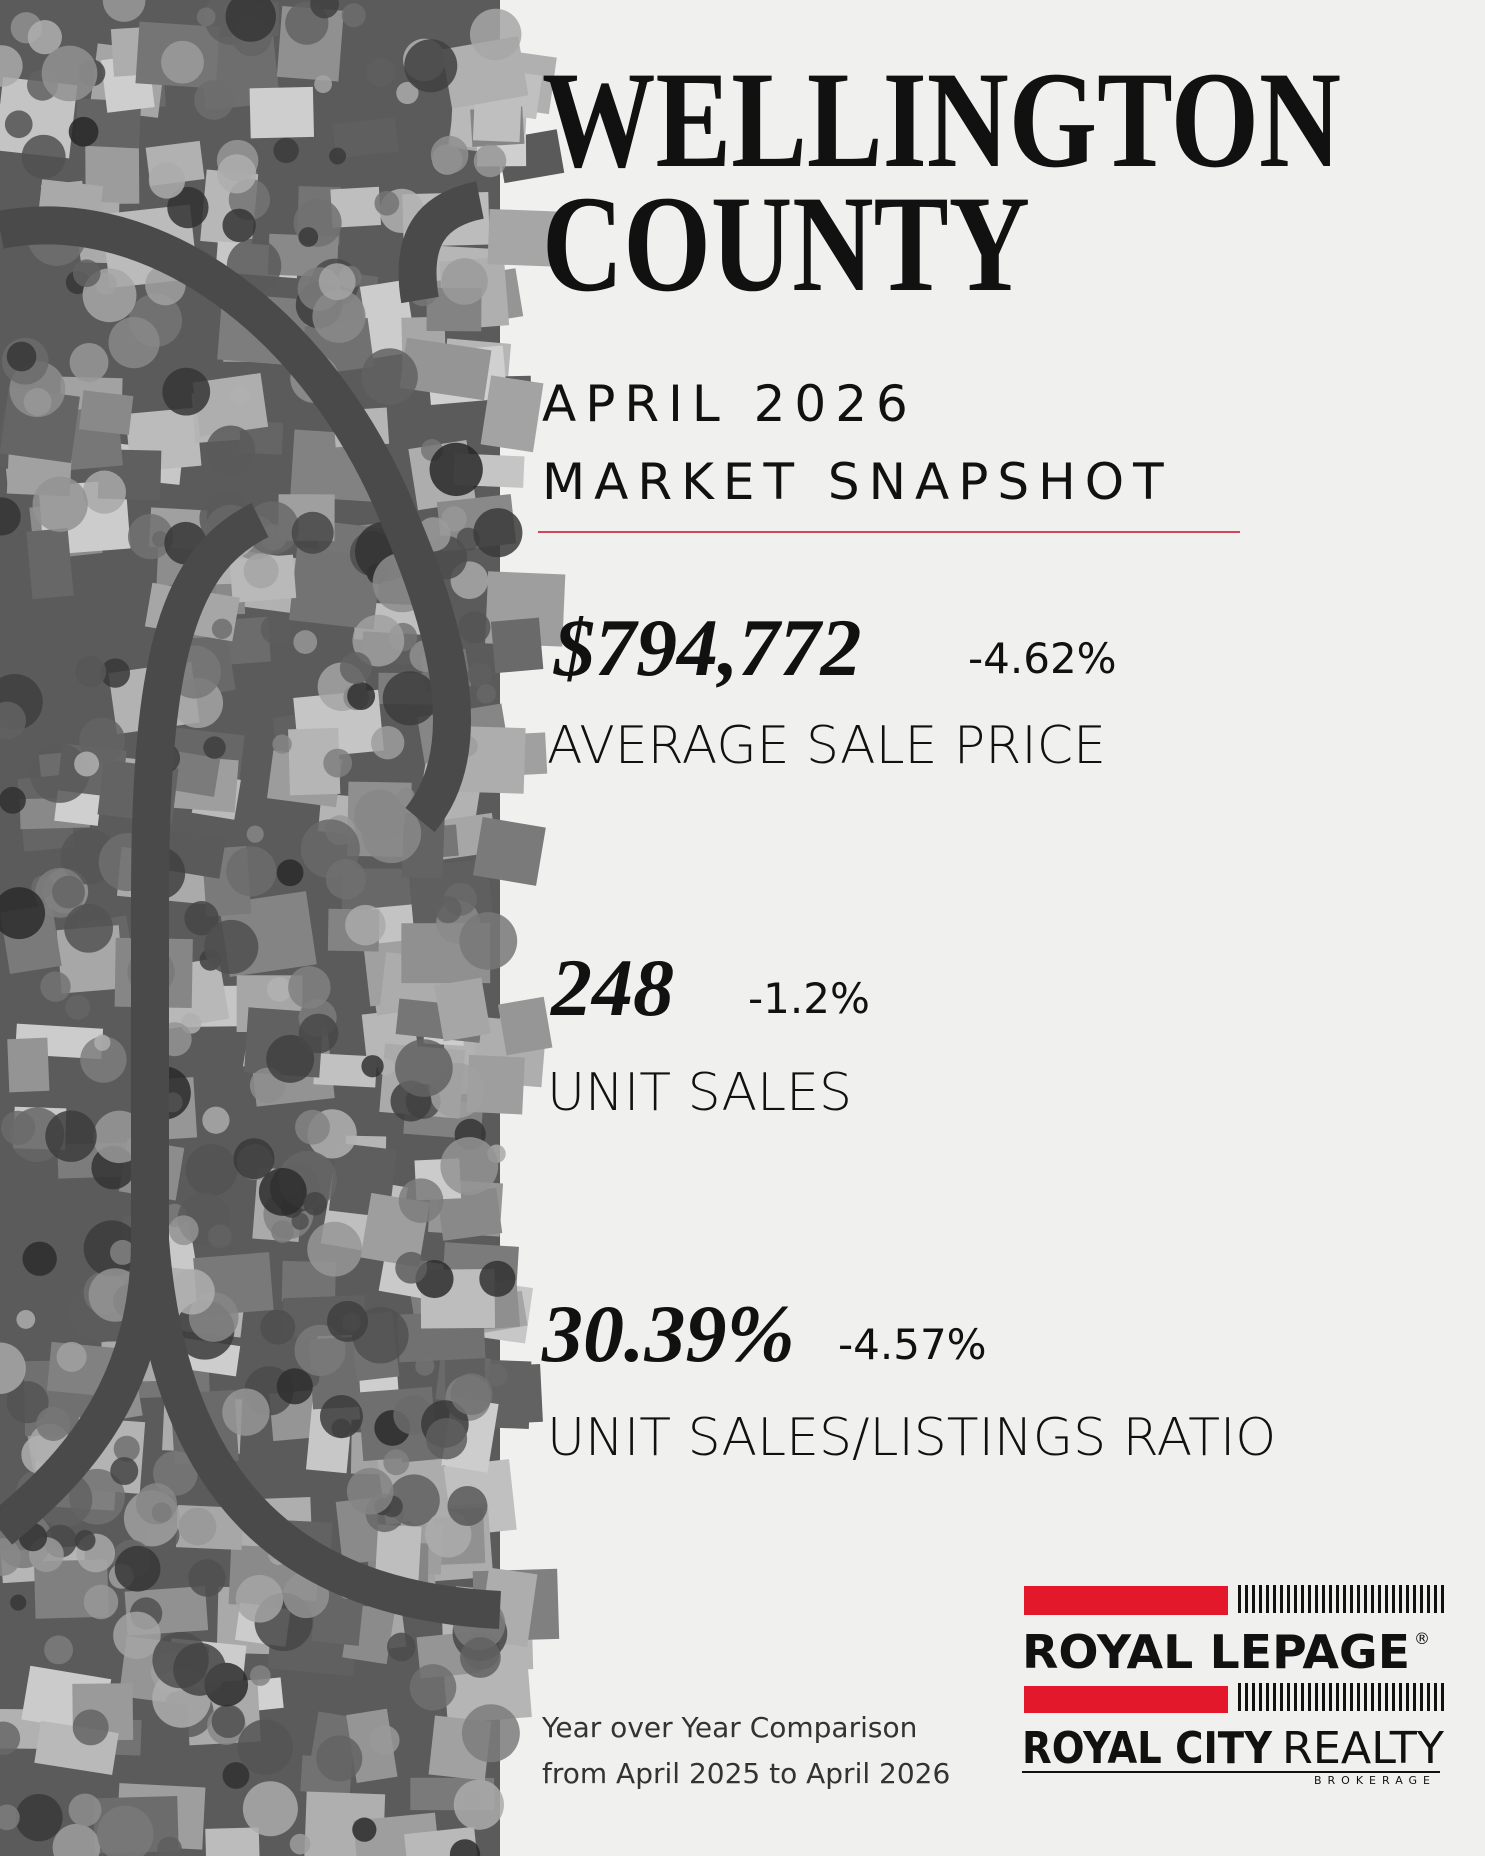 Image resolution: width=1485 pixels, height=1856 pixels. Describe the element at coordinates (729, 404) in the screenshot. I see `subtitle: APRIL 2026` at that location.